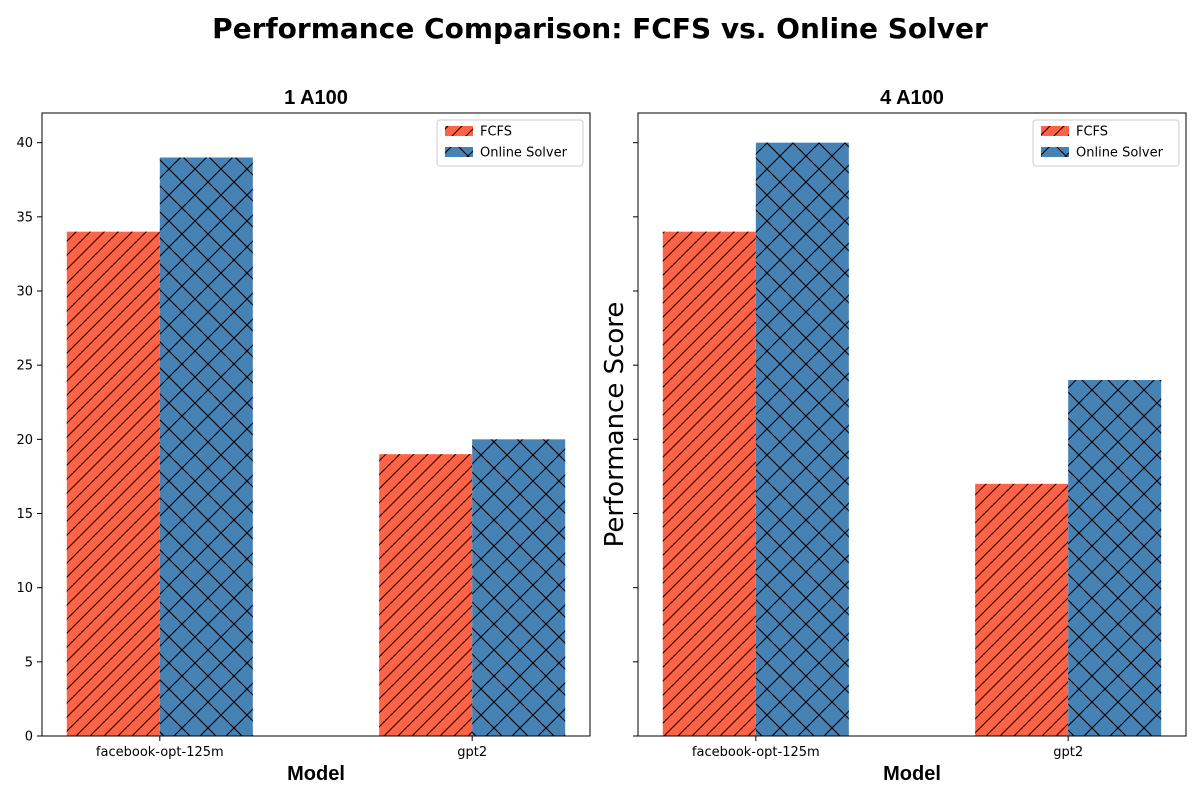 The height and width of the screenshot is (800, 1200). Describe the element at coordinates (24, 366) in the screenshot. I see `y-tick-label: 25` at that location.